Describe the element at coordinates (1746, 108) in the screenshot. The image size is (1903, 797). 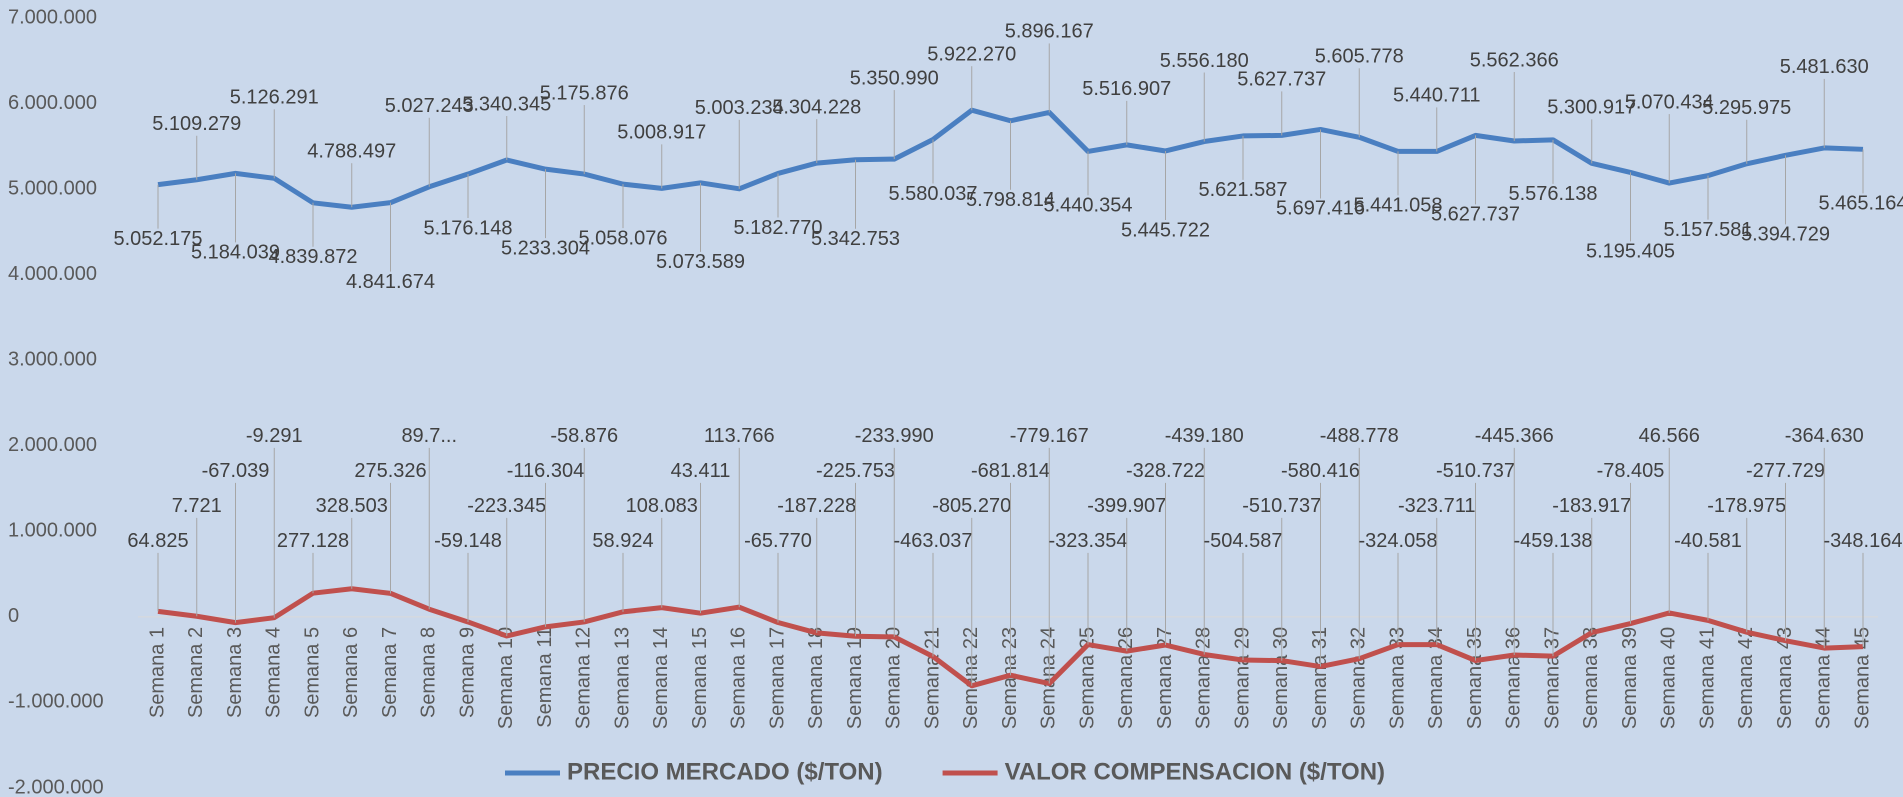
I see `data-label: 5.295.975` at that location.